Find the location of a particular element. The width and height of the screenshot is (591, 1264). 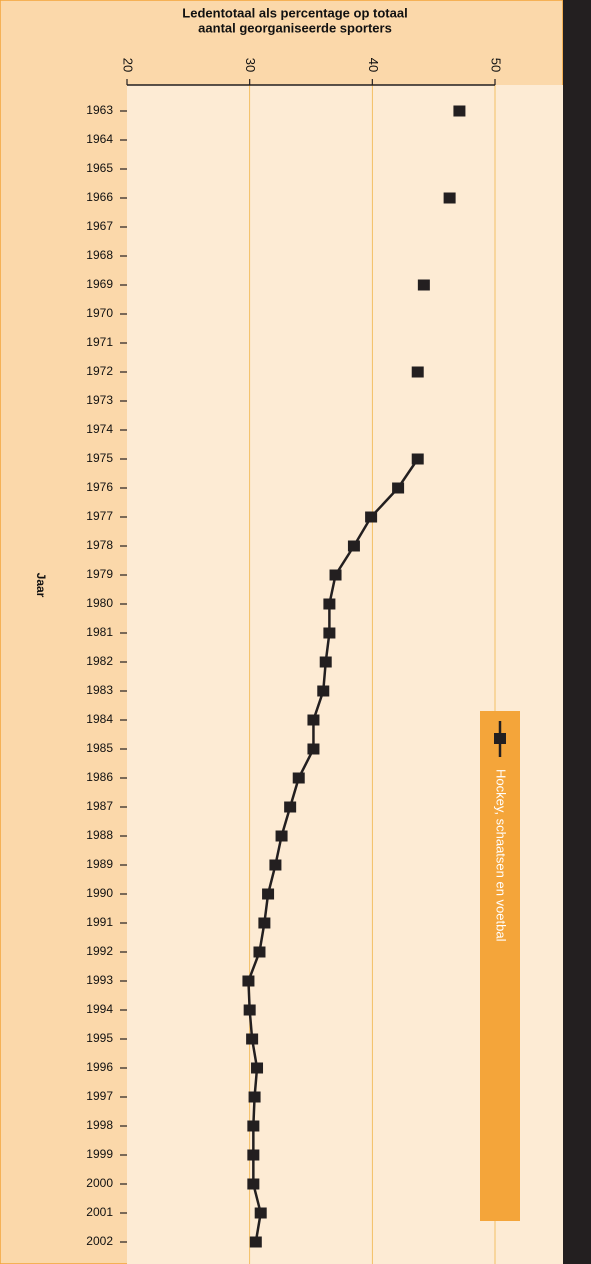

y-tick-label: 1972 is located at coordinates (99, 371).